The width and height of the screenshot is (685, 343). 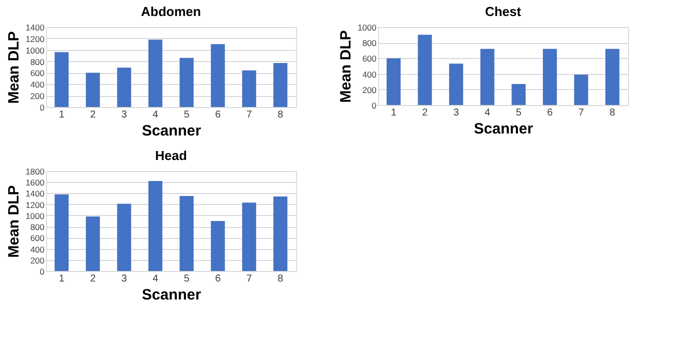 I want to click on chart-title: Chest, so click(x=503, y=11).